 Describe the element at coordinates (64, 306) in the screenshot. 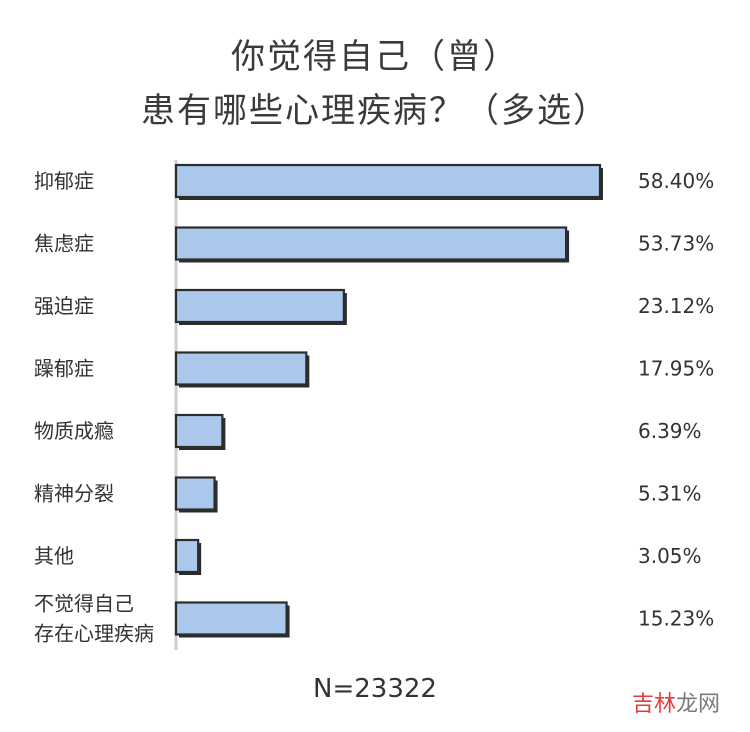

I see `category-label: 强迫症` at that location.